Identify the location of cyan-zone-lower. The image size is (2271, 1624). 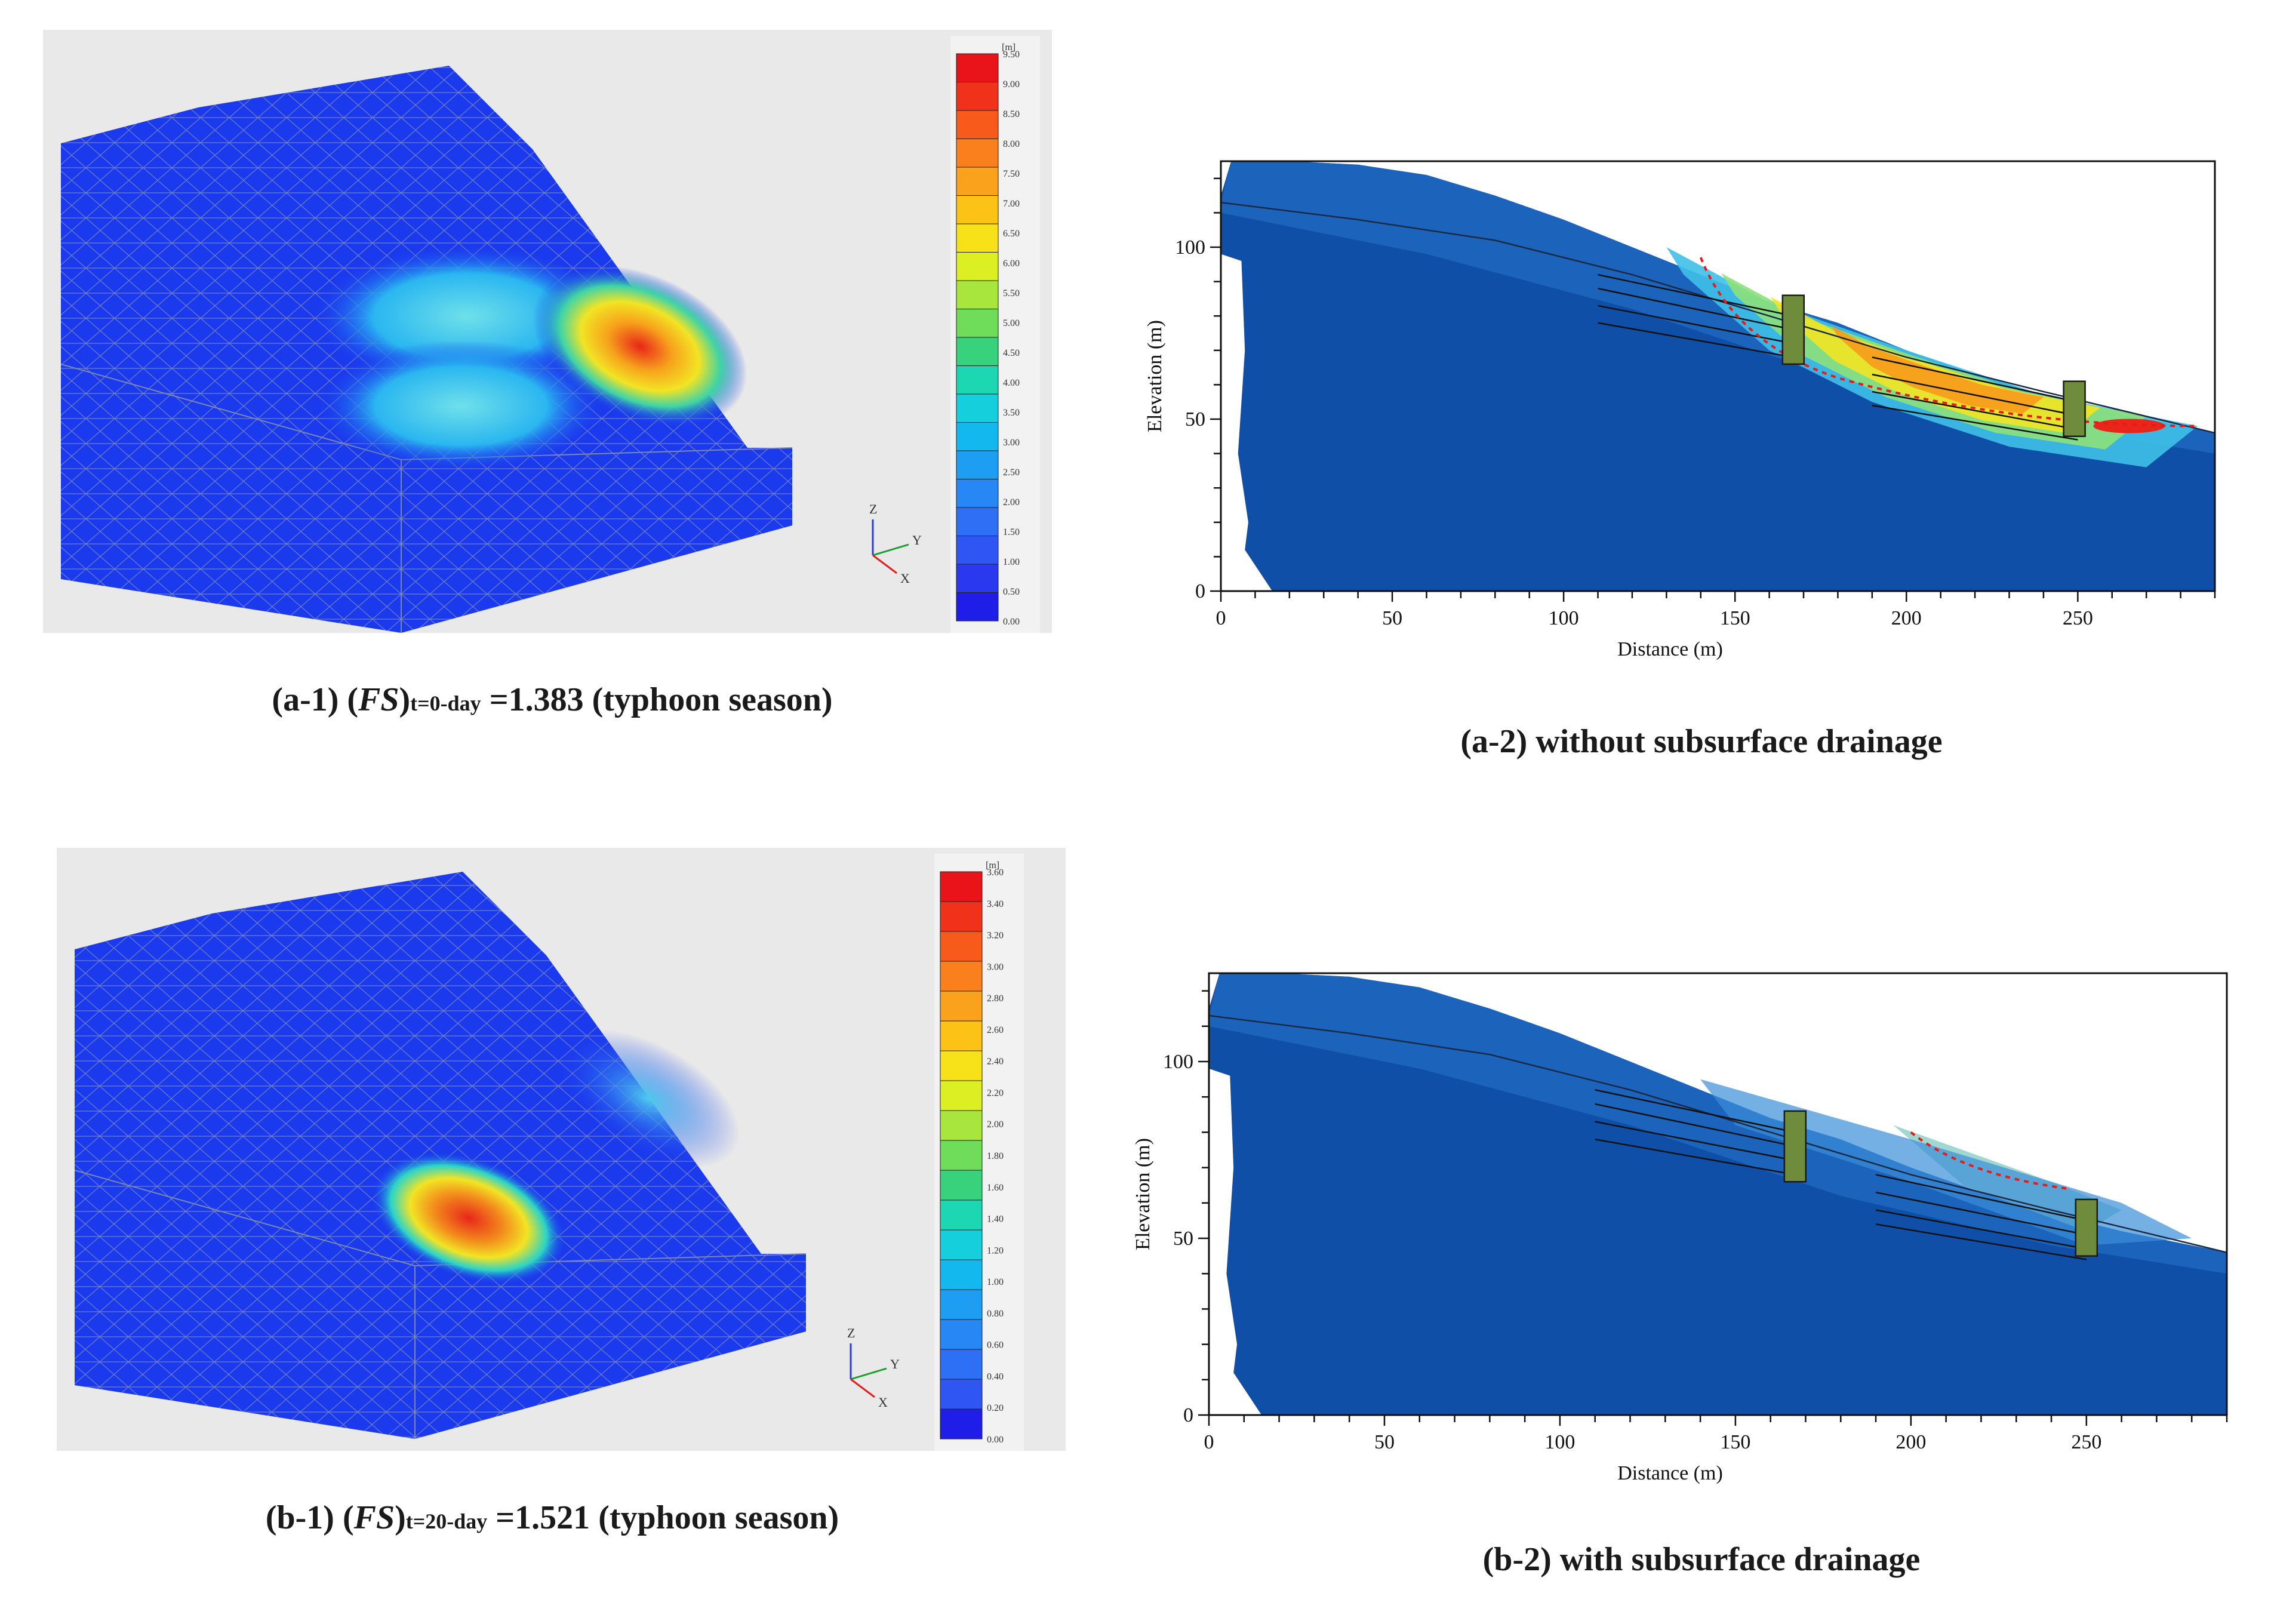
(461, 406).